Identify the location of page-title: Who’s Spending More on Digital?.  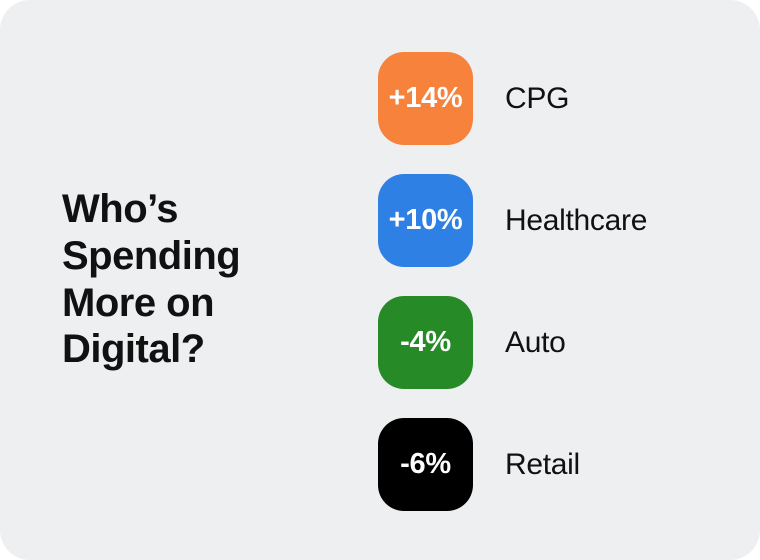
(151, 279).